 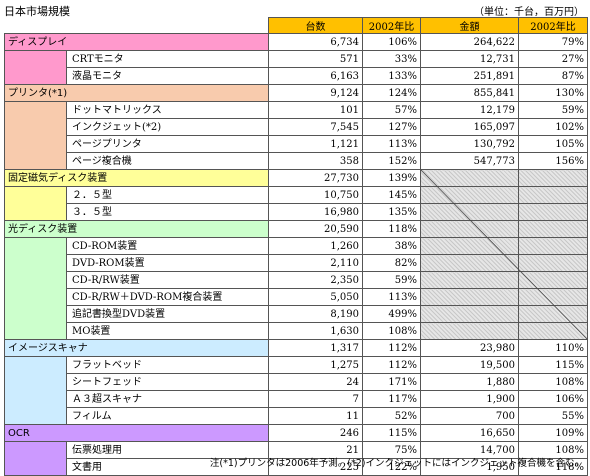 What do you see at coordinates (136, 93) in the screenshot?
I see `category-label: プリンタ(*1)` at bounding box center [136, 93].